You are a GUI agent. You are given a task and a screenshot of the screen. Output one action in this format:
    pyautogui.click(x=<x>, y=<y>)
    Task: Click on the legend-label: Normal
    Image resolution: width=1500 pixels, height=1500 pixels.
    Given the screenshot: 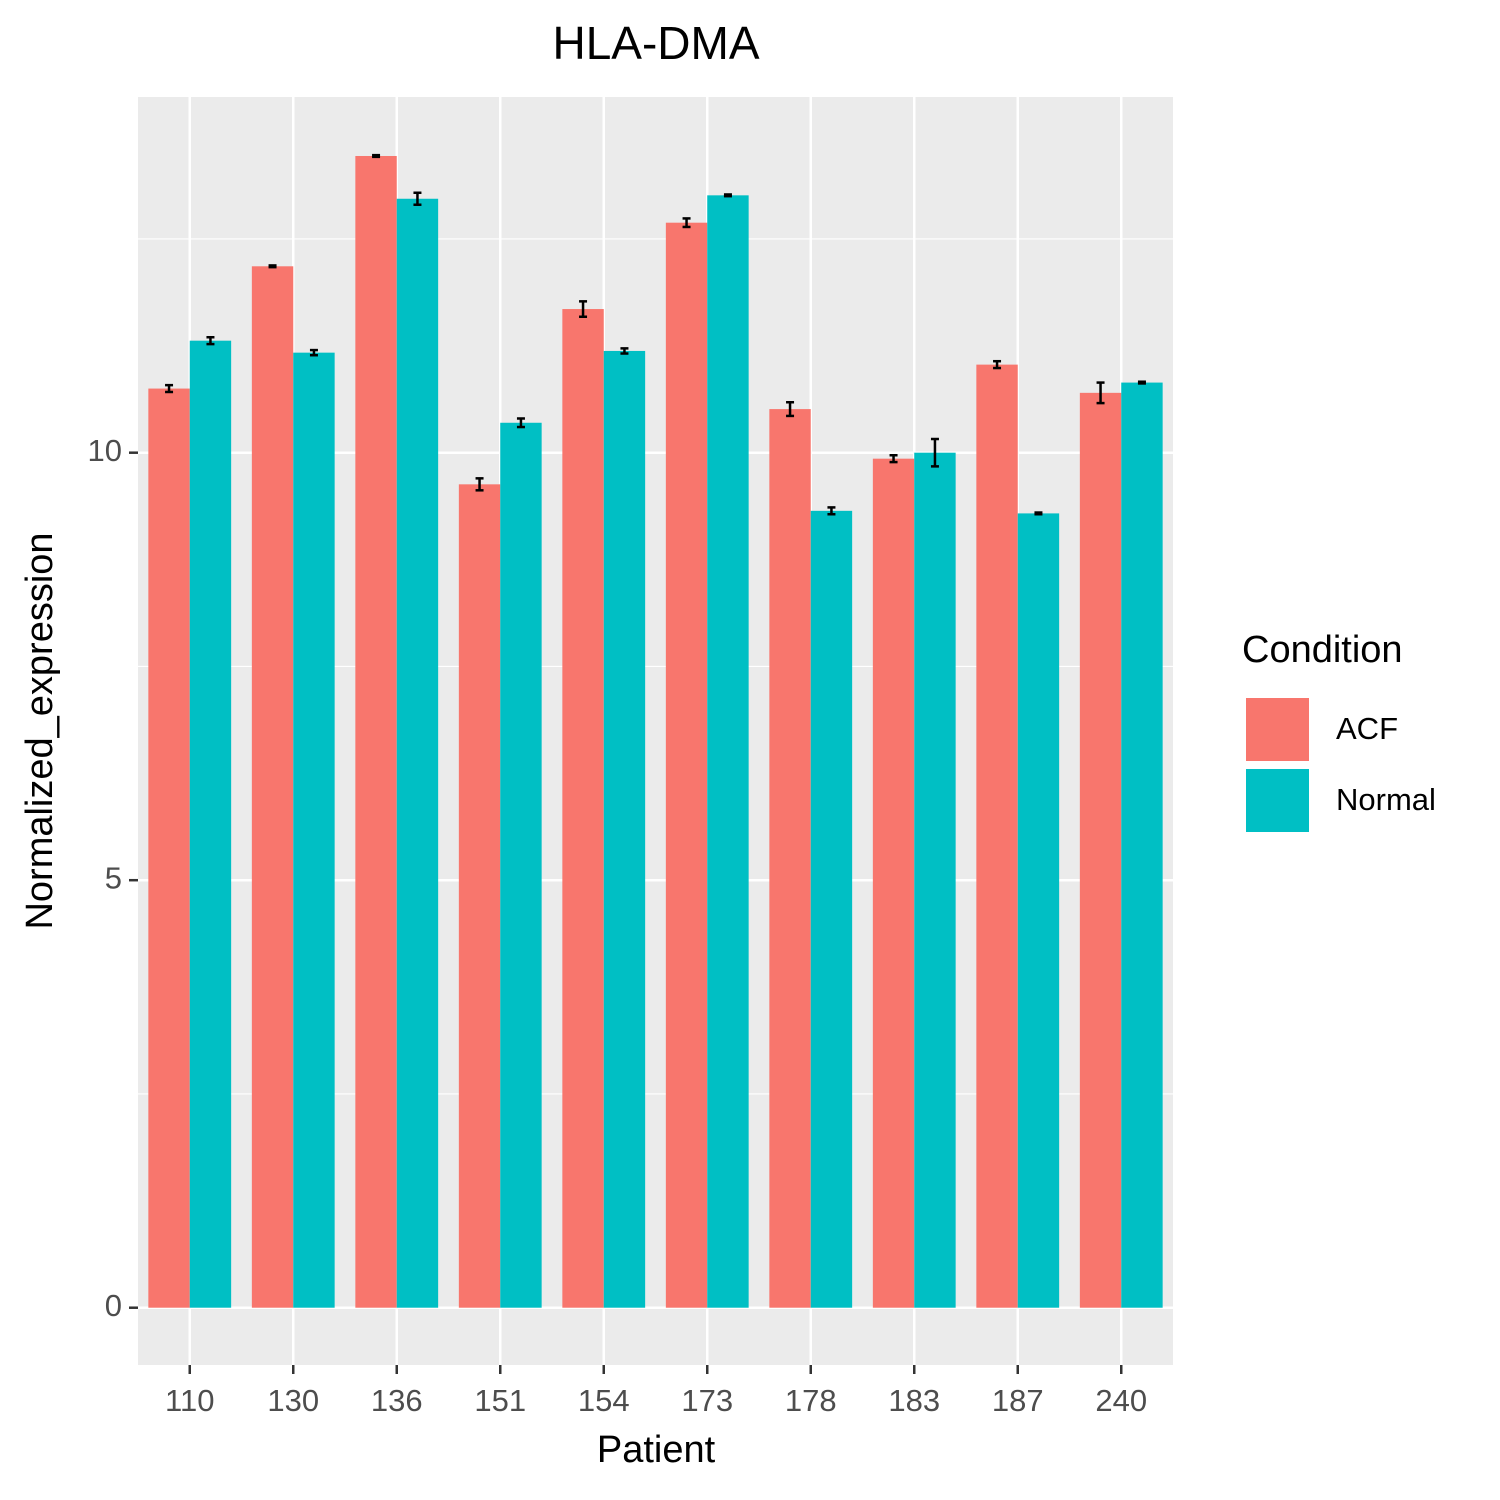 What is the action you would take?
    pyautogui.click(x=1386, y=799)
    